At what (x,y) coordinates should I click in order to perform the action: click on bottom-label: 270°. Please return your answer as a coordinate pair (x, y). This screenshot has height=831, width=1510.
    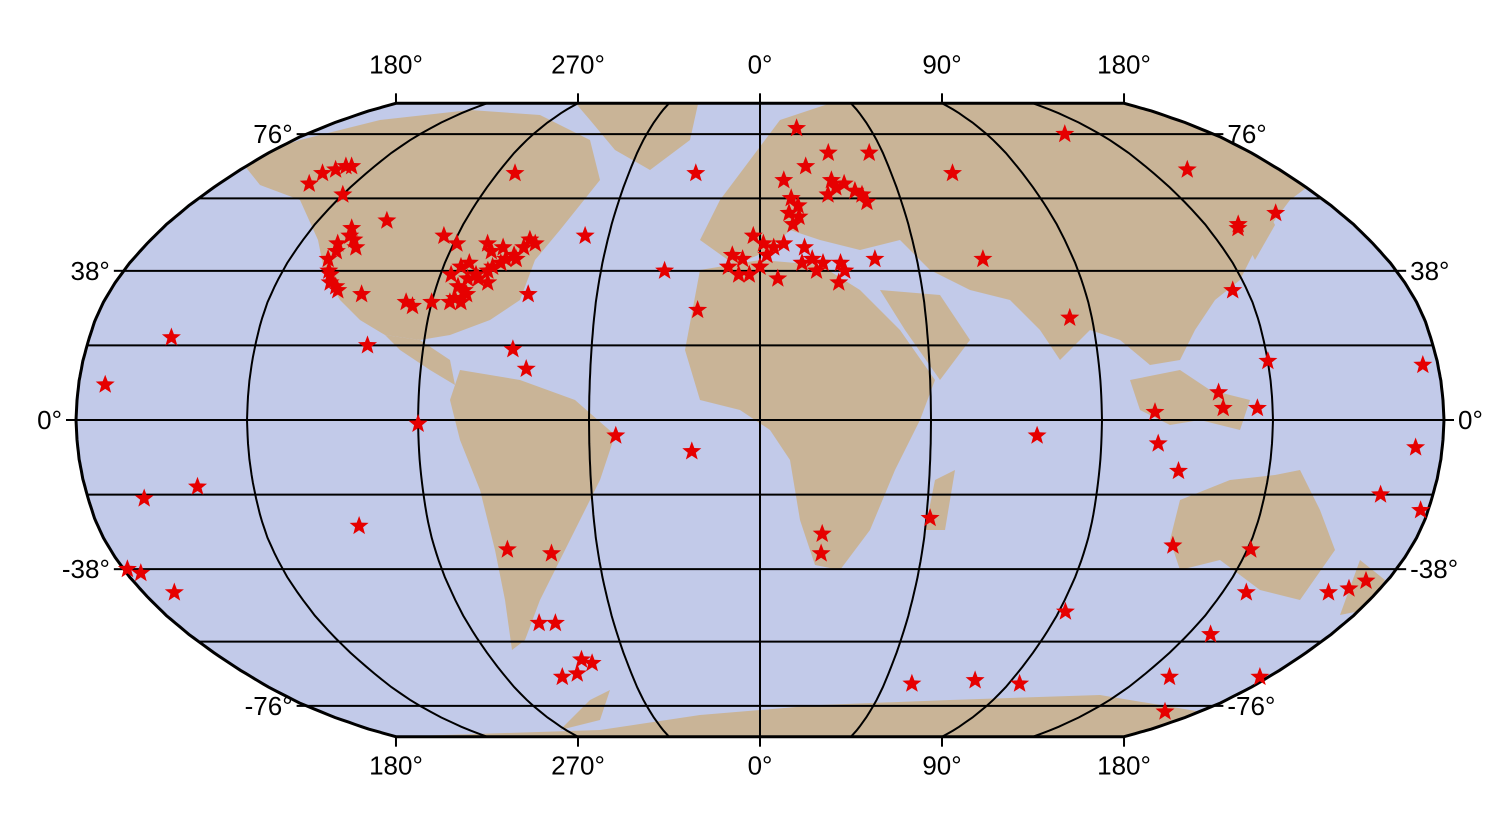
    Looking at the image, I should click on (578, 766).